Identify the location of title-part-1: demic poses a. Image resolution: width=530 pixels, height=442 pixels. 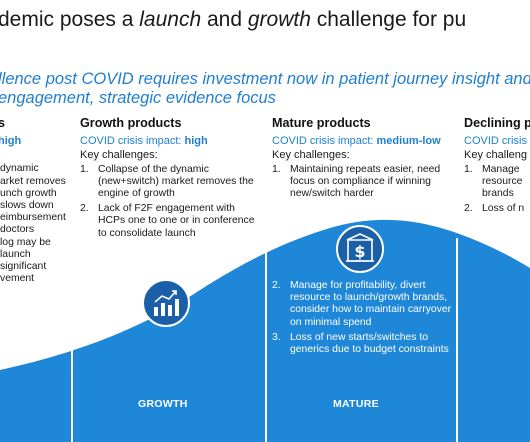
(70, 19).